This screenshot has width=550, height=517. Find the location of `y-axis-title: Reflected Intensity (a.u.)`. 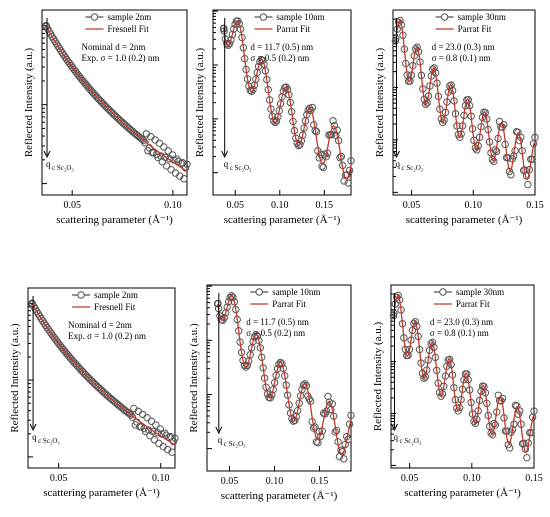

y-axis-title: Reflected Intensity (a.u.) is located at coordinates (194, 378).